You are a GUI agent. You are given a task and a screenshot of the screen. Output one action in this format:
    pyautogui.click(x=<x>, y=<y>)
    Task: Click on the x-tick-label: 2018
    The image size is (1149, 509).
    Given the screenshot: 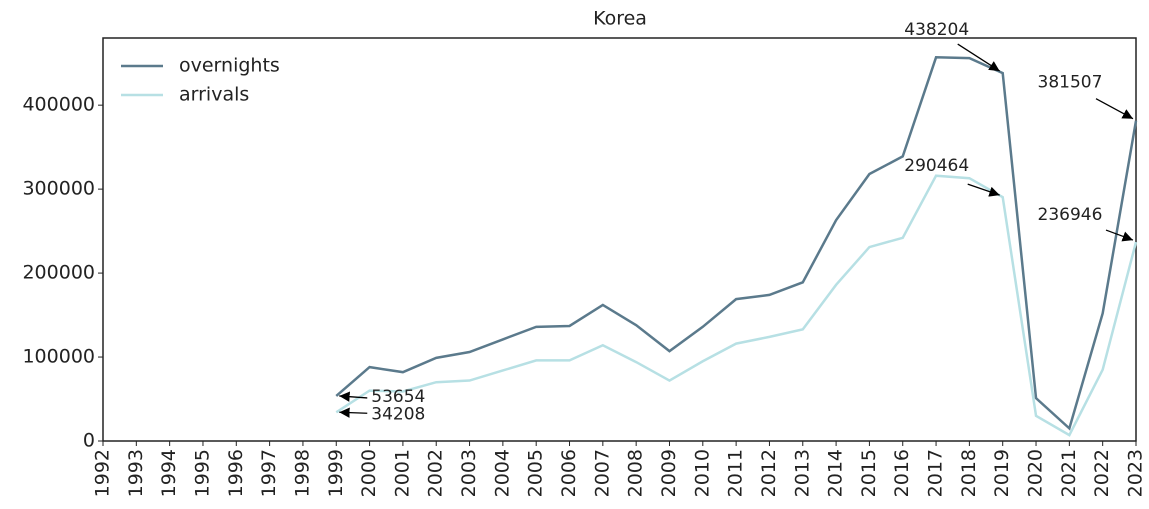 What is the action you would take?
    pyautogui.click(x=969, y=473)
    